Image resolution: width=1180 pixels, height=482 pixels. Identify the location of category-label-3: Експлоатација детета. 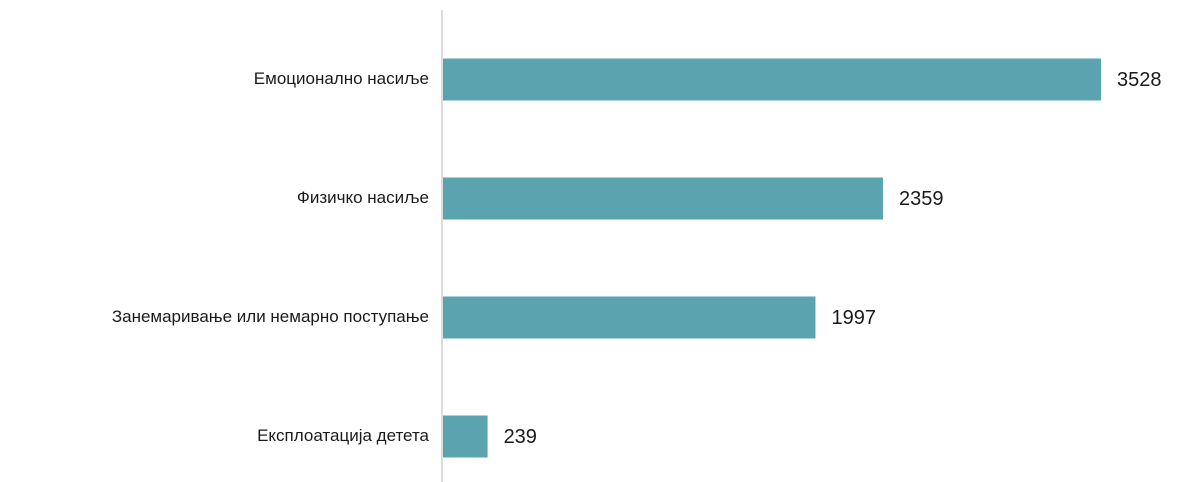
(343, 435).